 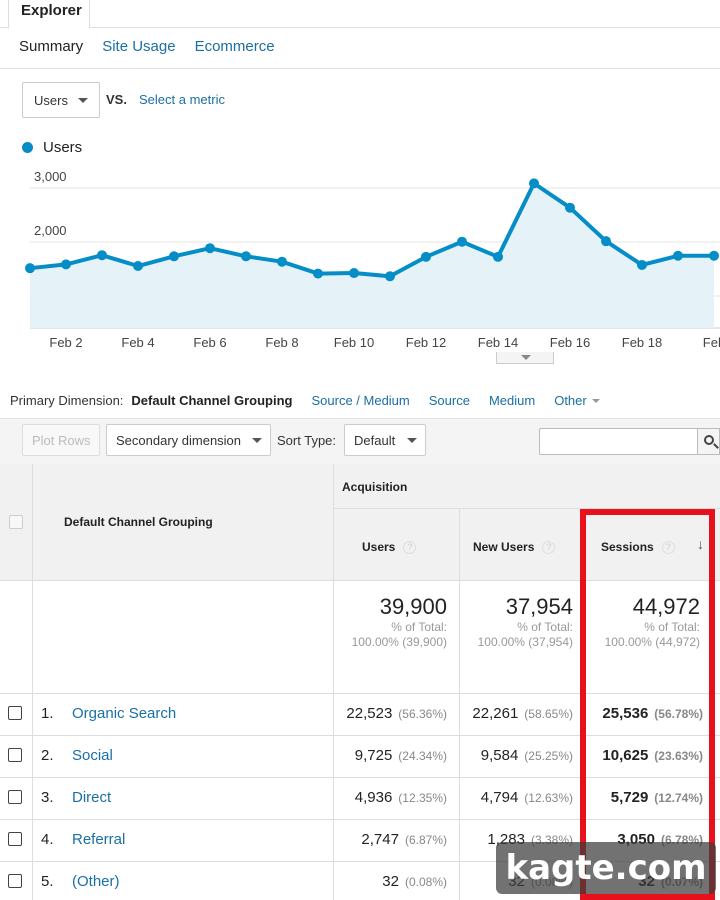 What do you see at coordinates (422, 756) in the screenshot?
I see `users-percent: (24.34%)` at bounding box center [422, 756].